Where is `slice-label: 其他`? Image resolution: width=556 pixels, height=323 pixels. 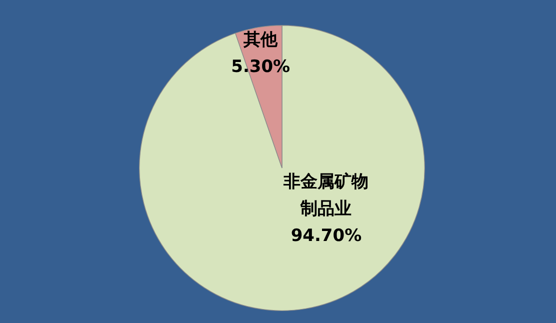
slice-label: 其他 is located at coordinates (260, 40).